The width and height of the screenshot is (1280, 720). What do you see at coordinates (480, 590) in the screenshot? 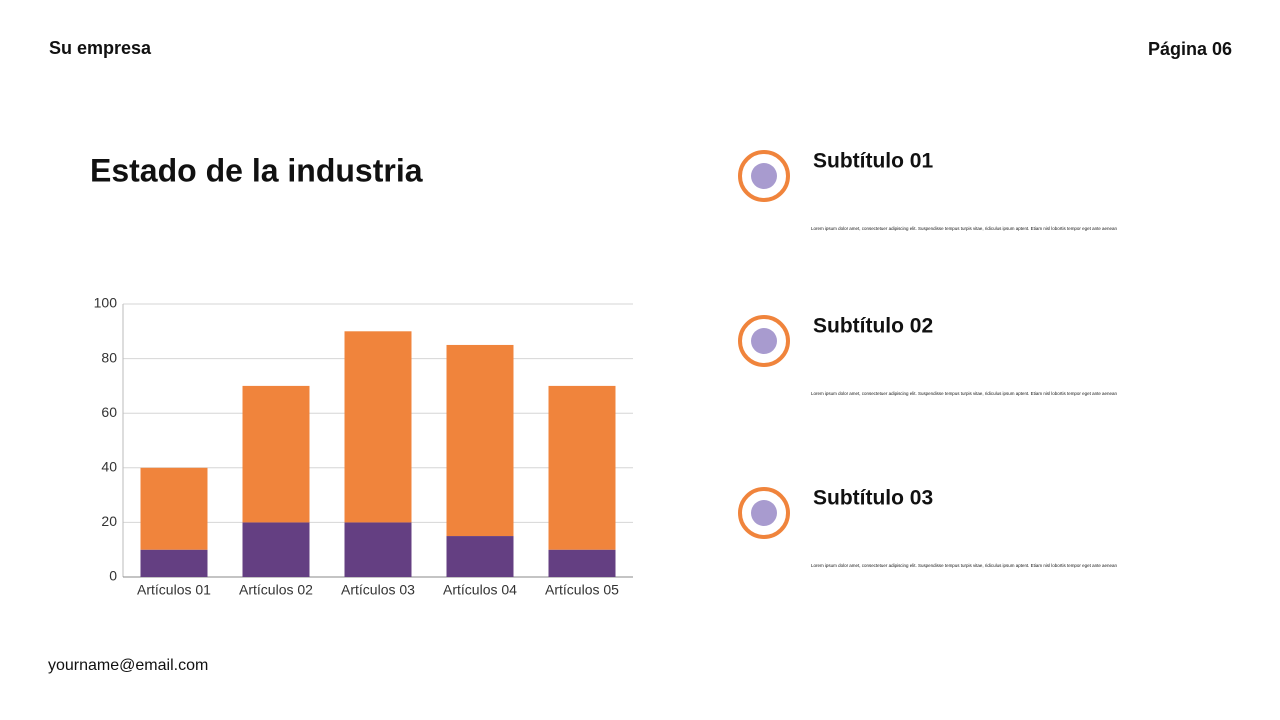
I see `x-tick-label: Artículos 04` at bounding box center [480, 590].